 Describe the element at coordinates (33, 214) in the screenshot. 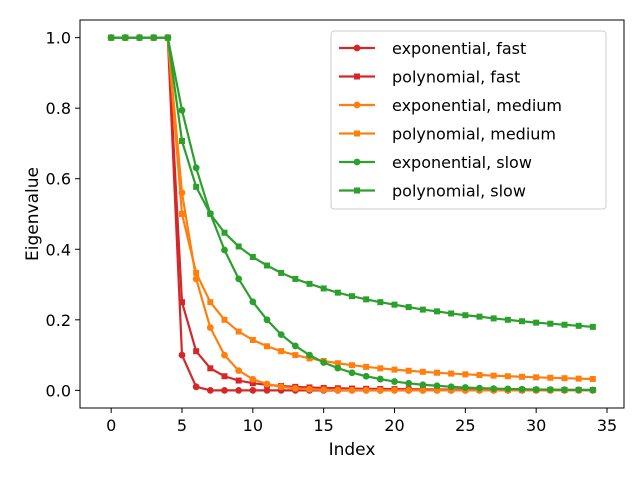

I see `y-axis-label: Eigenvalue` at that location.